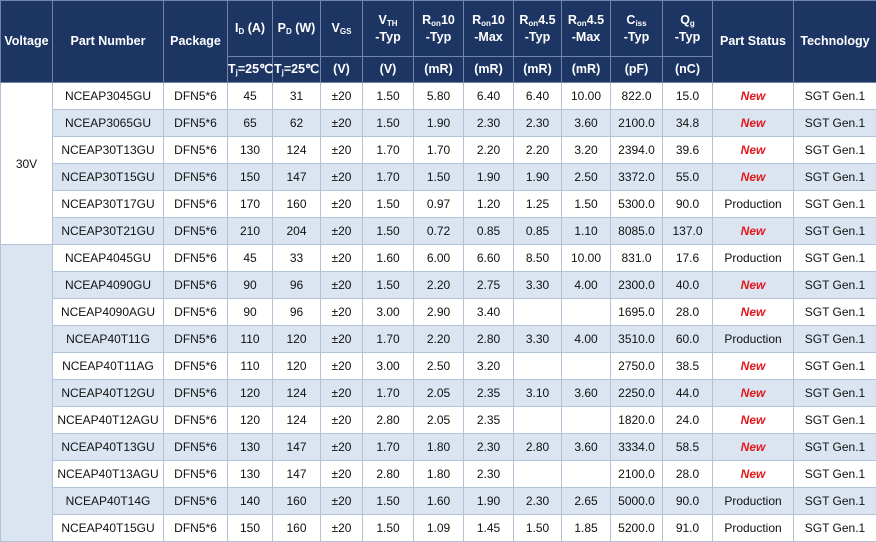  What do you see at coordinates (687, 285) in the screenshot?
I see `data-cell: 40.0` at bounding box center [687, 285].